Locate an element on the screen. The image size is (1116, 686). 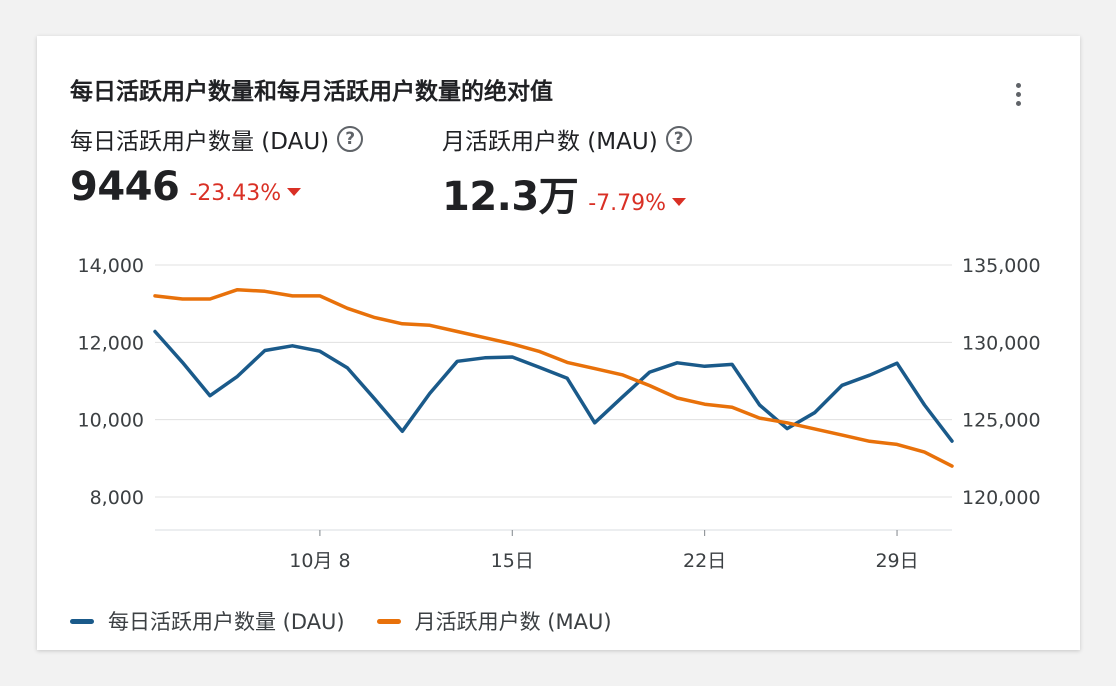
mau-value: 12.3万 is located at coordinates (510, 197).